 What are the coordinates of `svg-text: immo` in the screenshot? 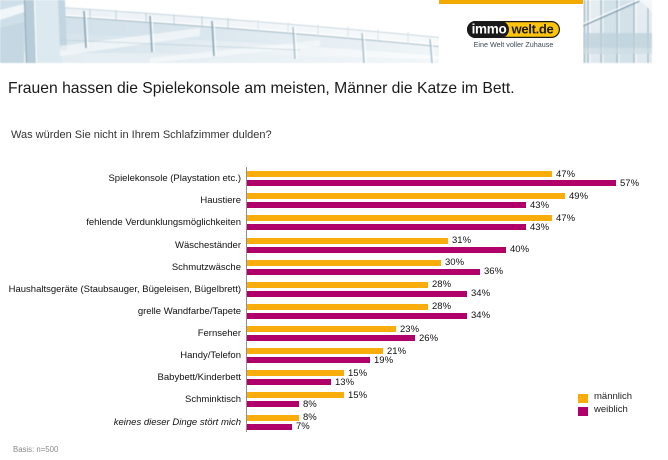 It's located at (489, 29).